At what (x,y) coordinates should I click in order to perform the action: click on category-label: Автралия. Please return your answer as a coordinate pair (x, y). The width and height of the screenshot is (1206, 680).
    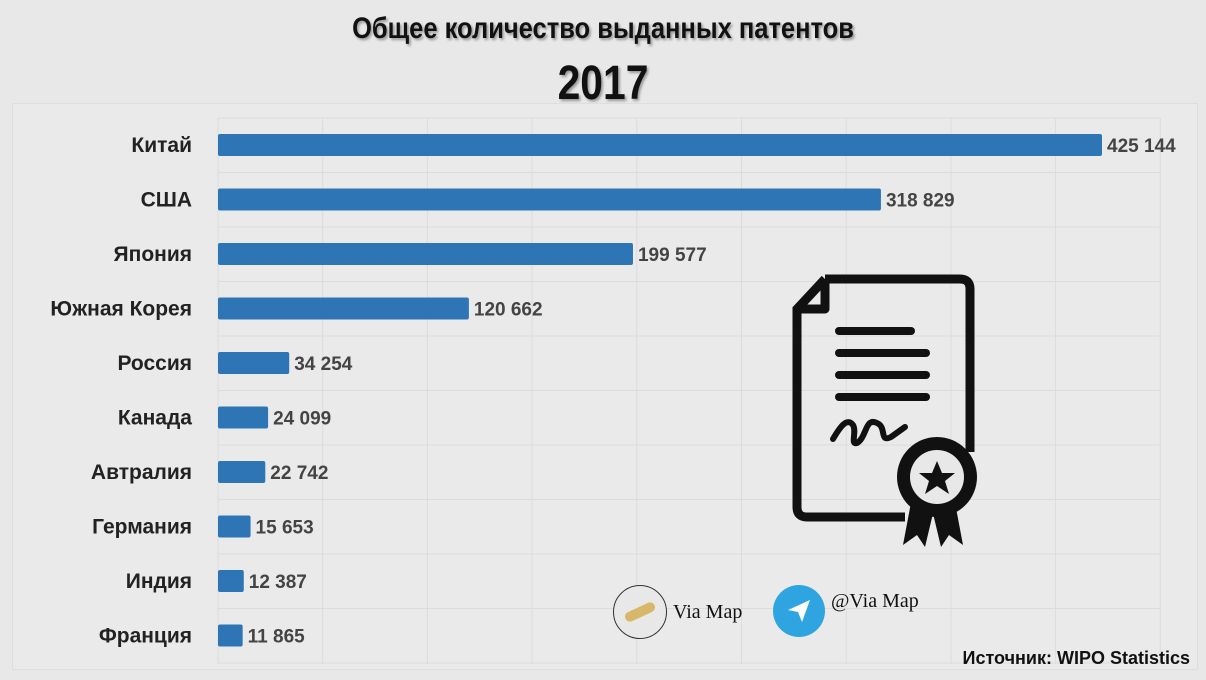
    Looking at the image, I should click on (141, 472).